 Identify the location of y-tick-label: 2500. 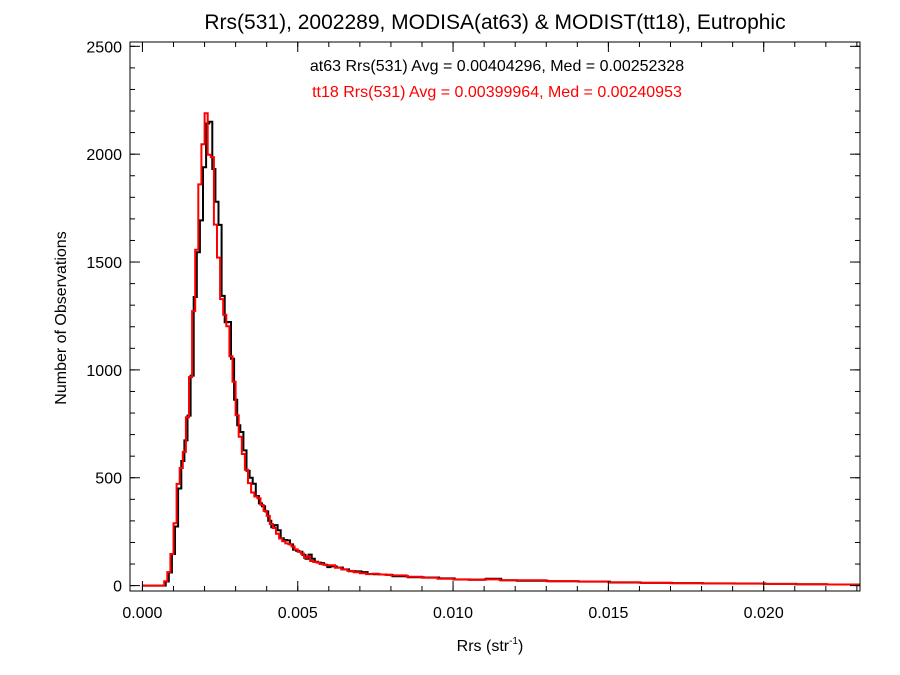
(104, 47).